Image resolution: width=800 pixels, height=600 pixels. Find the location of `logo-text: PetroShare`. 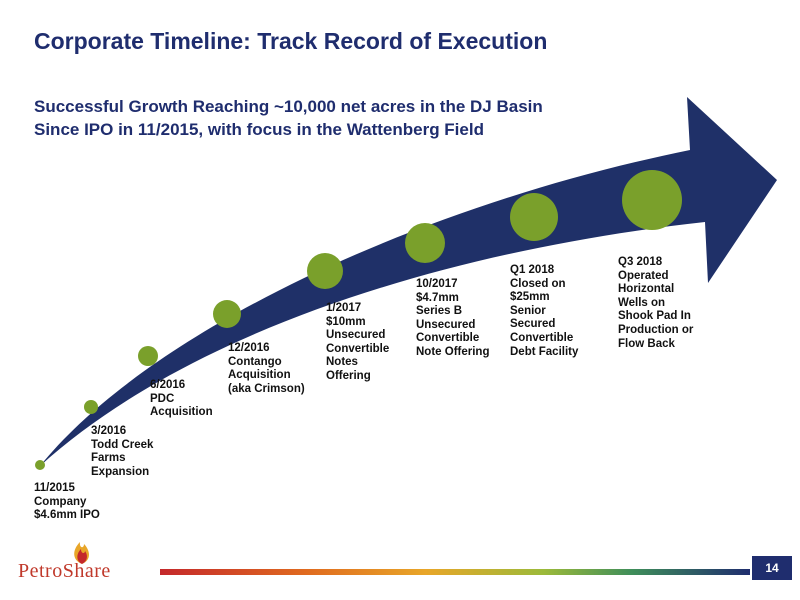

logo-text: PetroShare is located at coordinates (64, 571).